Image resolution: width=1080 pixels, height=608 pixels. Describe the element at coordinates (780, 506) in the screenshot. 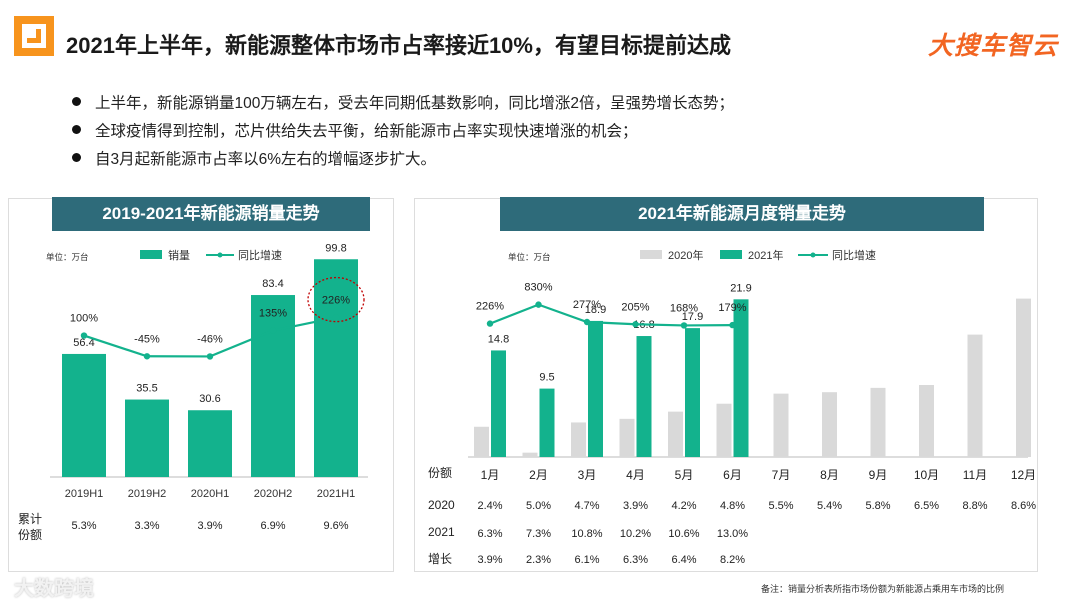

I see `share-2020-value: 5.5%` at that location.